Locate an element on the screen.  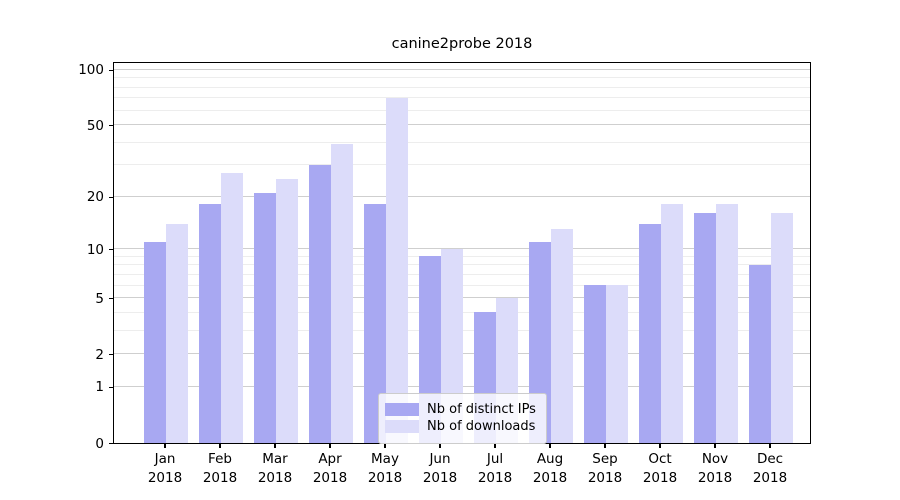
x-tick-month: Feb is located at coordinates (220, 459).